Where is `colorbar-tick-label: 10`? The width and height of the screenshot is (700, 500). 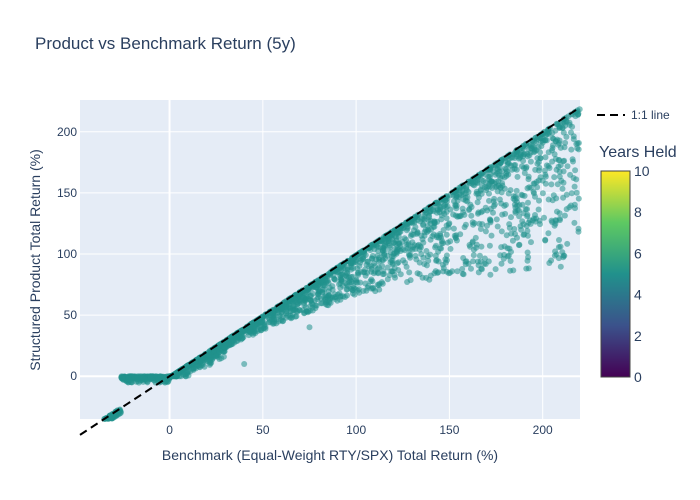 colorbar-tick-label: 10 is located at coordinates (642, 171).